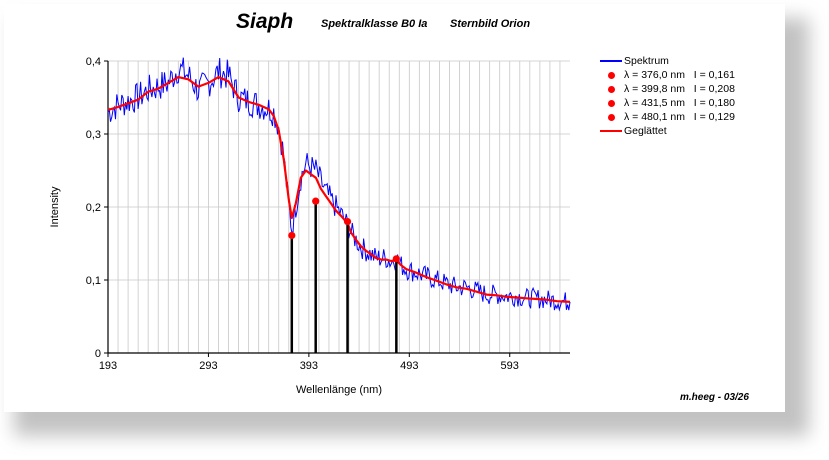 This screenshot has height=460, width=829. What do you see at coordinates (646, 61) in the screenshot?
I see `legend-label: Spektrum` at bounding box center [646, 61].